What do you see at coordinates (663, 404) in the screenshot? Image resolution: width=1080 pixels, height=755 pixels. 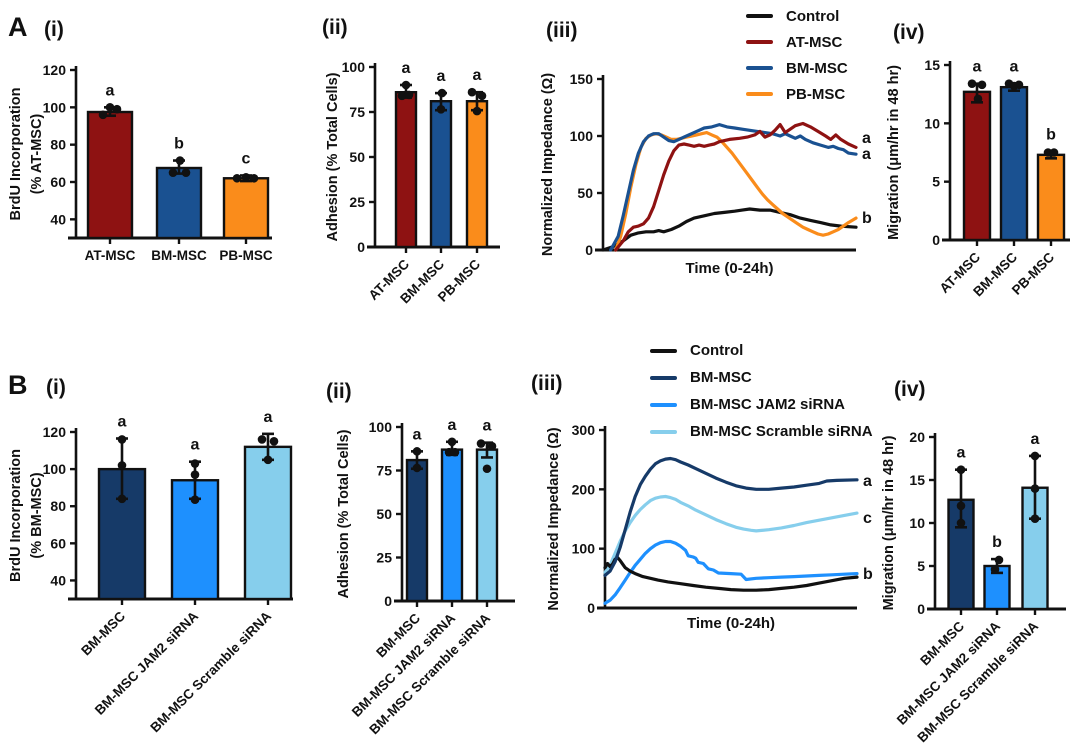 I see `legend-swatch-jam2` at bounding box center [663, 404].